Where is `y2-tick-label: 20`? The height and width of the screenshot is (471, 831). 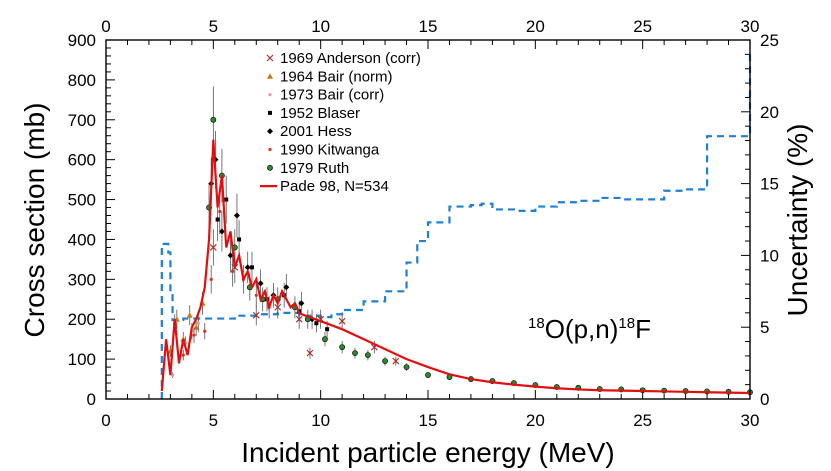 y2-tick-label: 20 is located at coordinates (769, 112).